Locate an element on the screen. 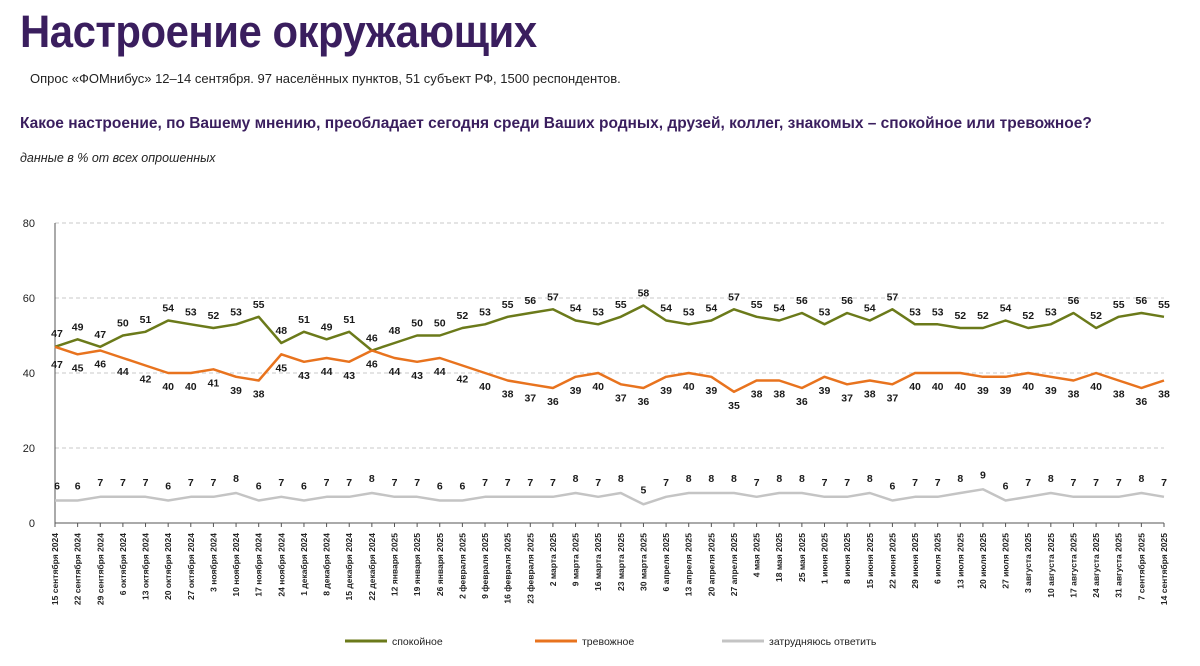  x-tick-label: 27 октября 2024 is located at coordinates (191, 566).